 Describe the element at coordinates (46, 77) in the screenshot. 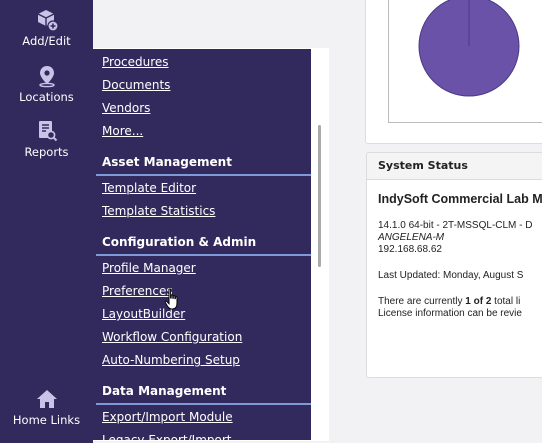

I see `location-pin-icon` at that location.